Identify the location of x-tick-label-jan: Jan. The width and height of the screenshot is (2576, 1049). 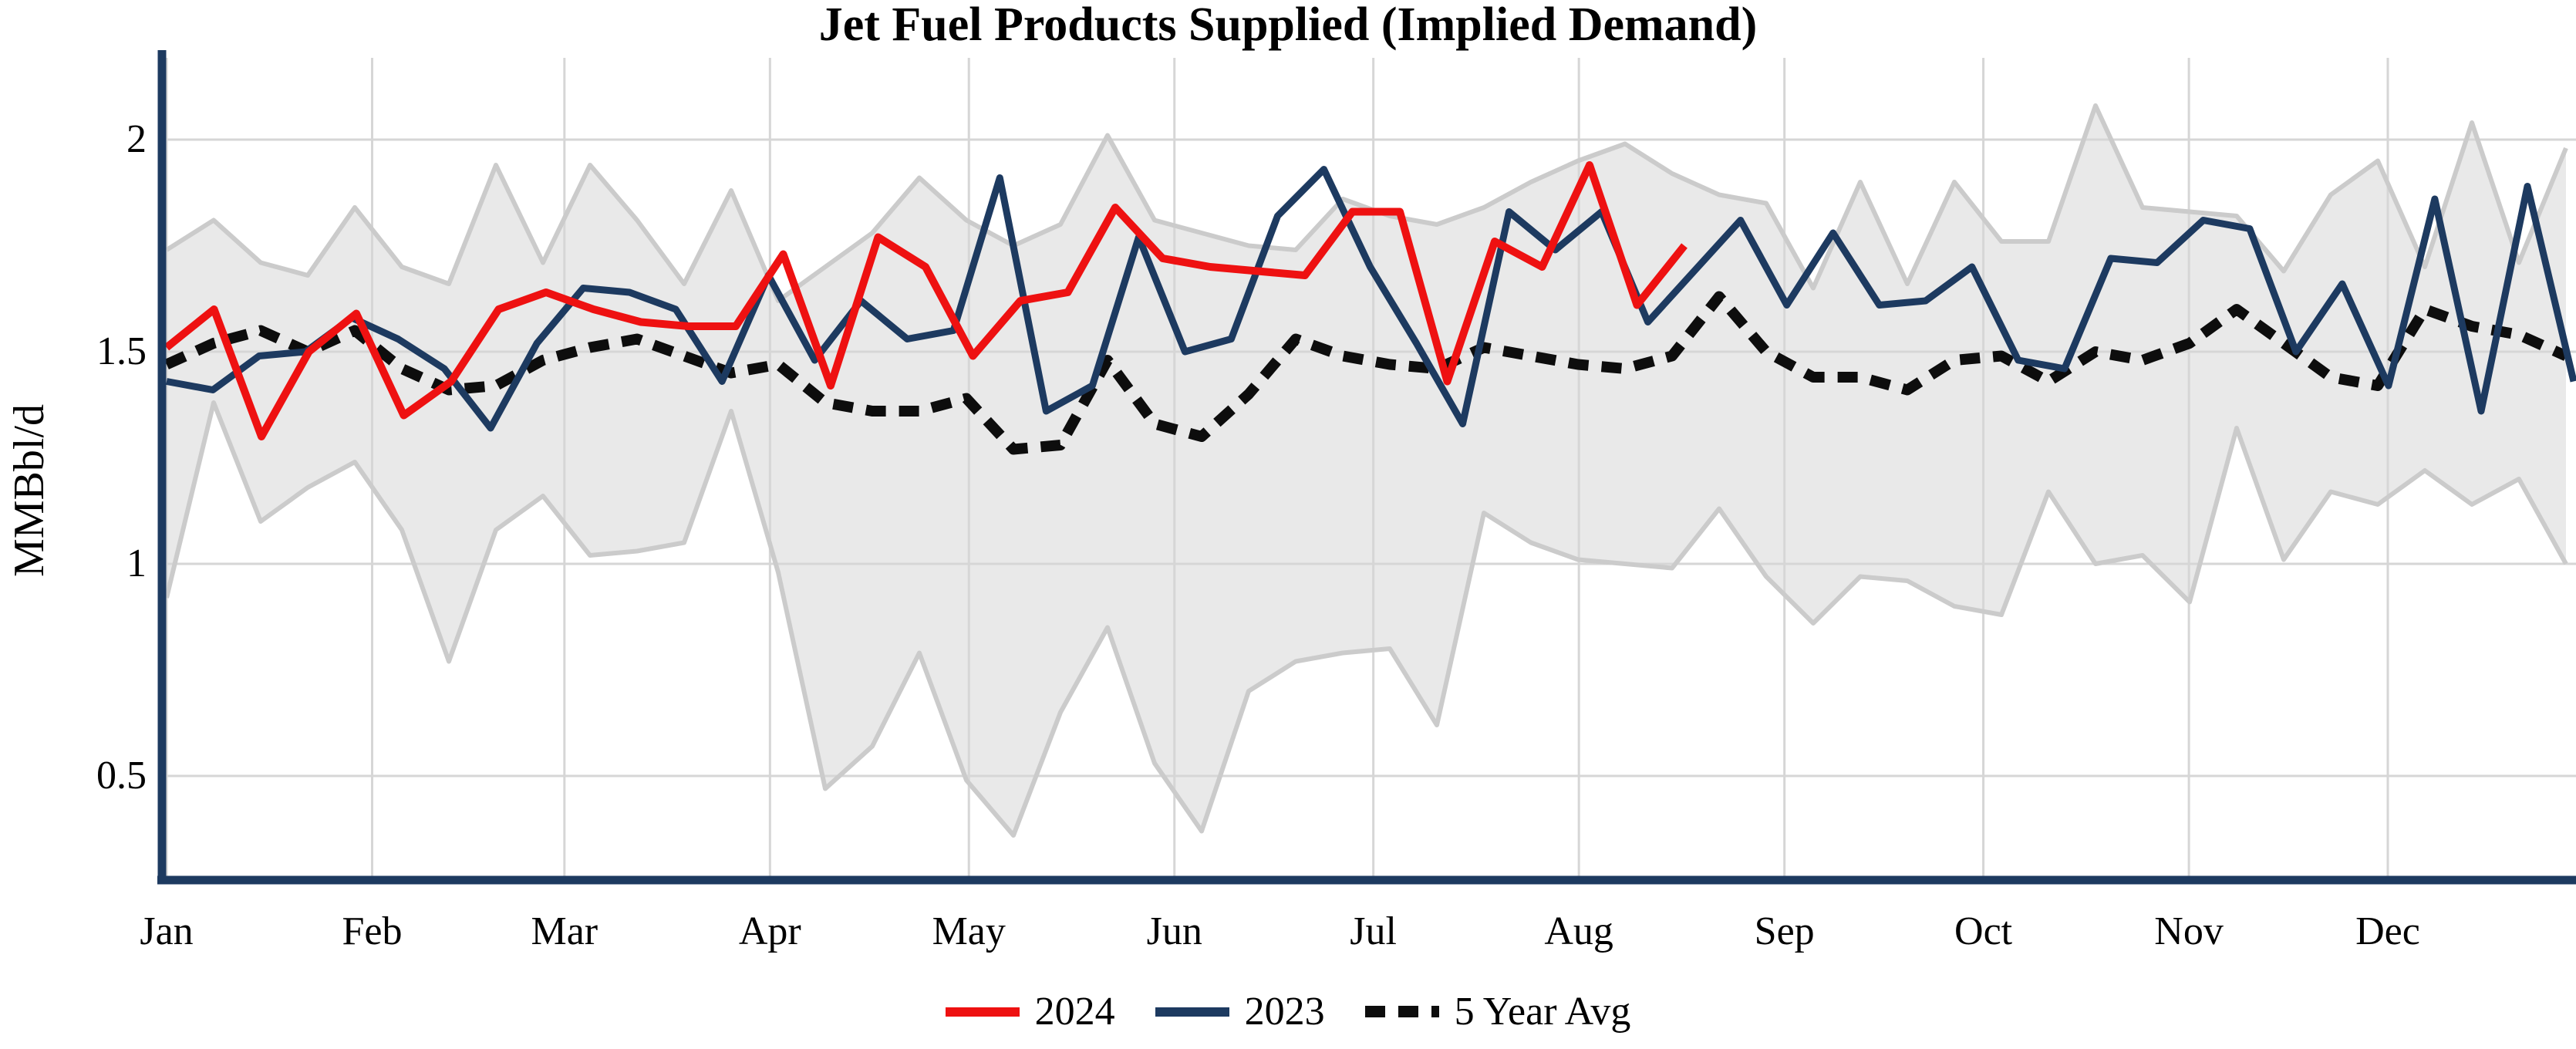
(167, 931).